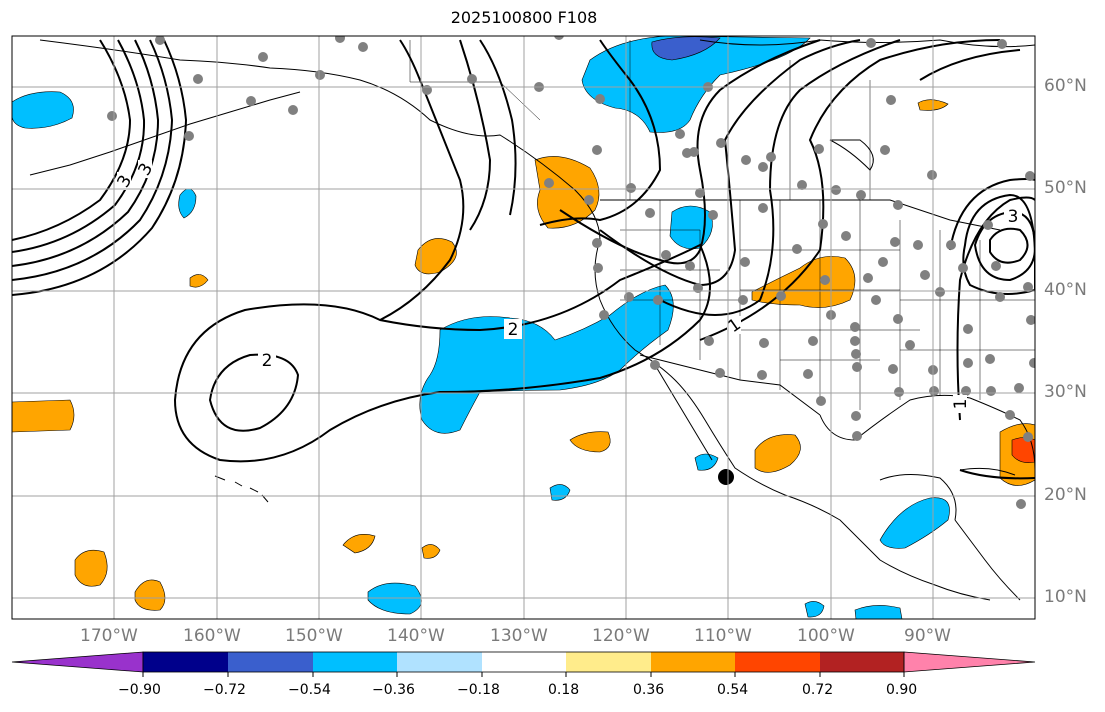 This screenshot has width=1105, height=712. Describe the element at coordinates (1065, 86) in the screenshot. I see `lat-label: 60°N` at that location.